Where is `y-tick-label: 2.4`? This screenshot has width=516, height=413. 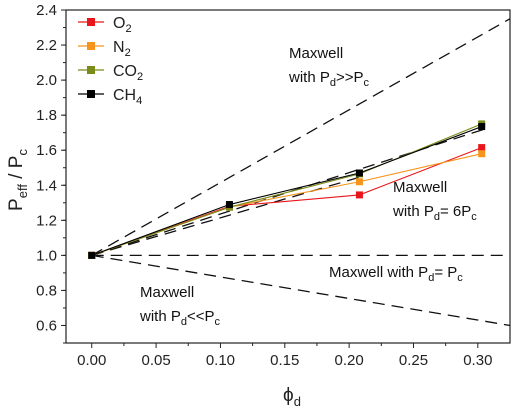
y-tick-label: 2.4 is located at coordinates (46, 10).